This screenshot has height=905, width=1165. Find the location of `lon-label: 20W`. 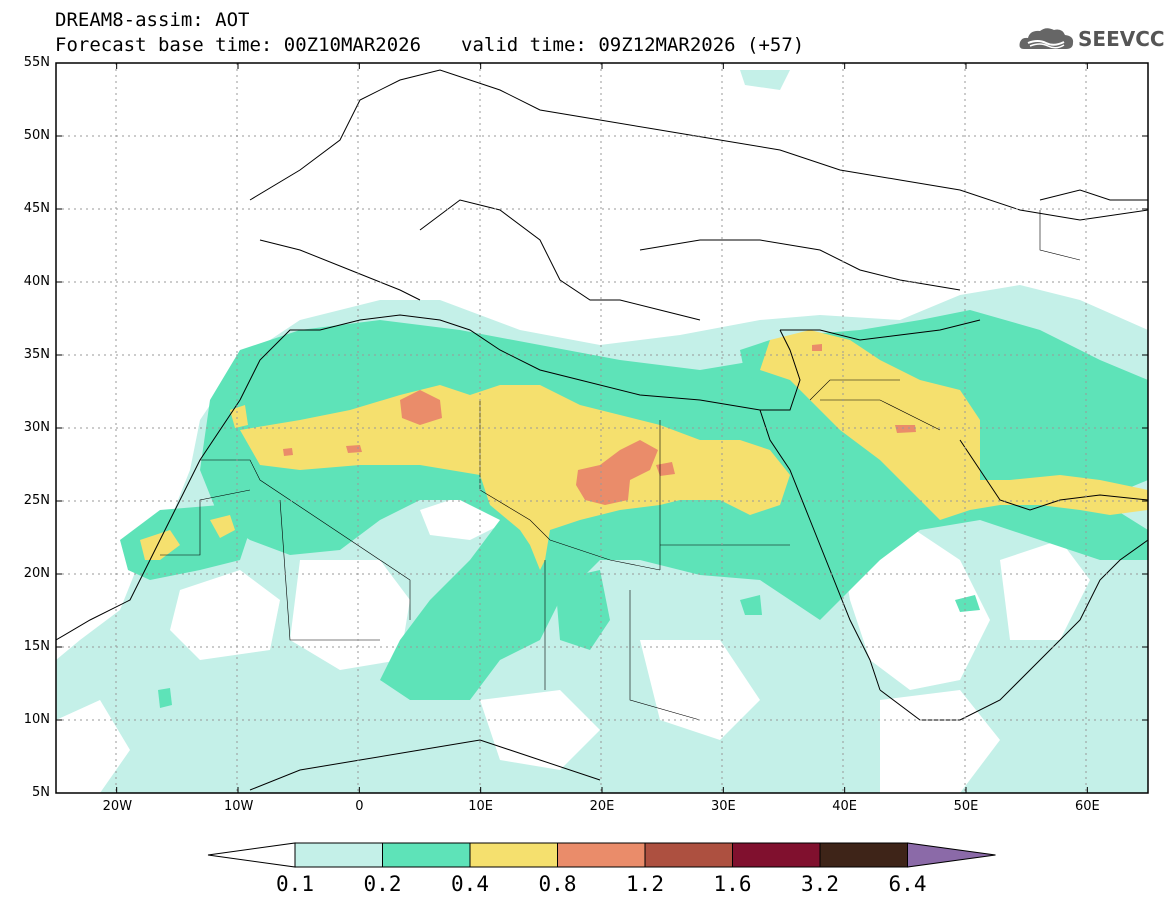

lon-label: 20W is located at coordinates (117, 806).